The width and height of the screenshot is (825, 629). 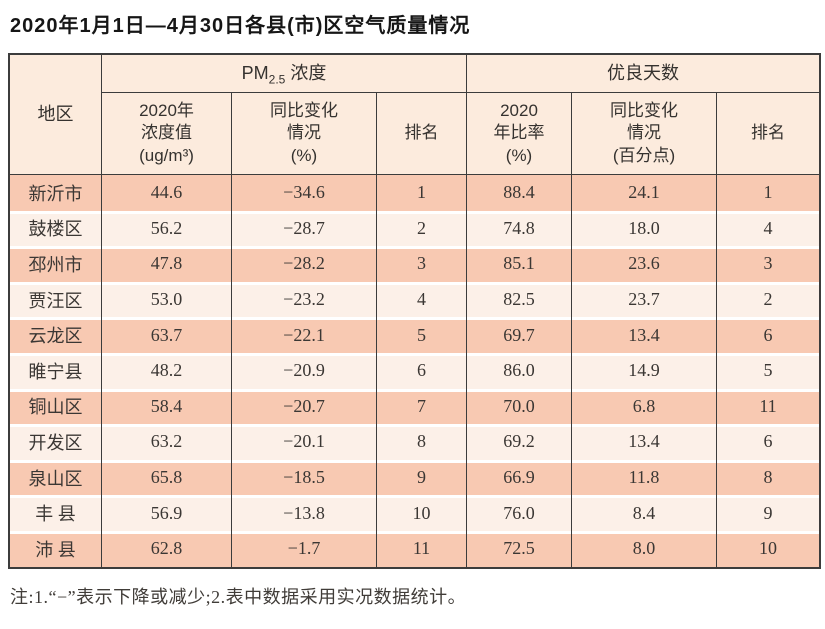 I want to click on pm-change-cell: −28.7, so click(x=304, y=228).